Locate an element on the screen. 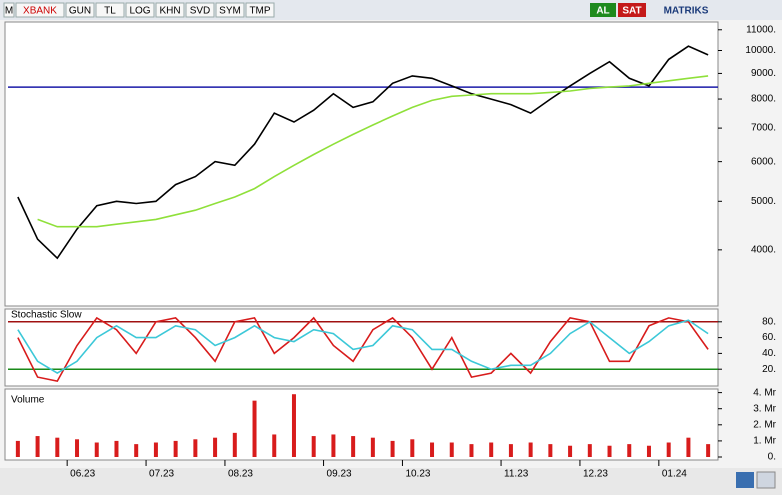 The height and width of the screenshot is (495, 782). toolbar-label: SYM is located at coordinates (230, 11).